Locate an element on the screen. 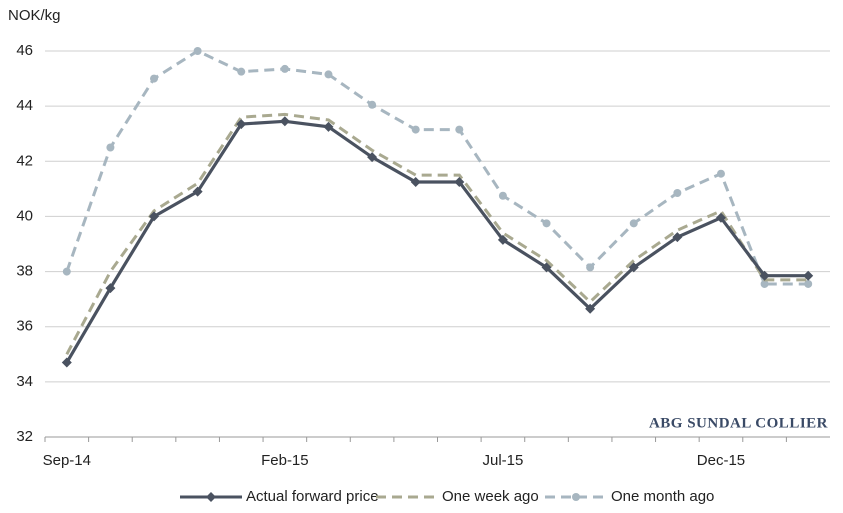 This screenshot has height=513, width=843. y-tick-label: 32 is located at coordinates (24, 436).